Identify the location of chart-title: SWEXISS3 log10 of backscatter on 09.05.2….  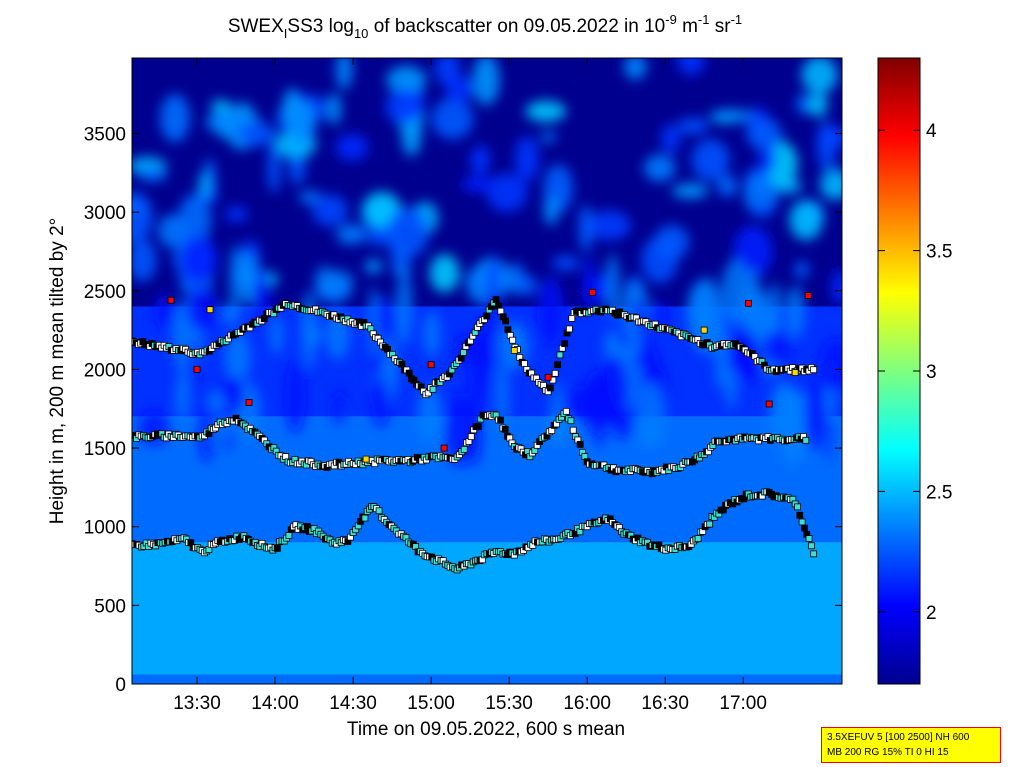
(485, 26).